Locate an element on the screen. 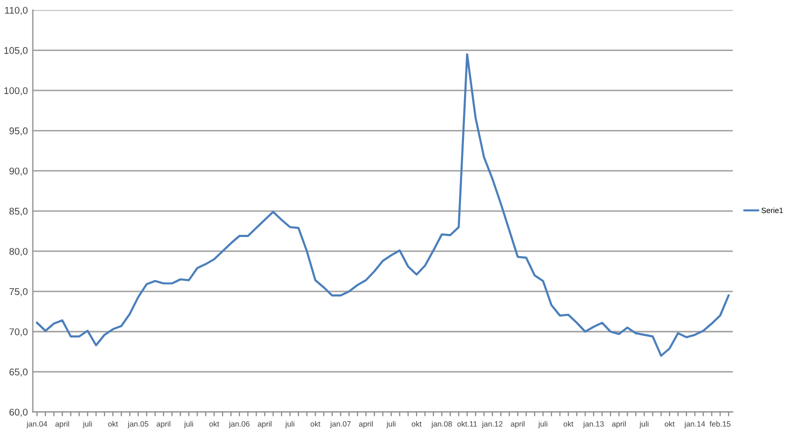 The width and height of the screenshot is (800, 434). y-tick-label: 110,0 is located at coordinates (16, 10).